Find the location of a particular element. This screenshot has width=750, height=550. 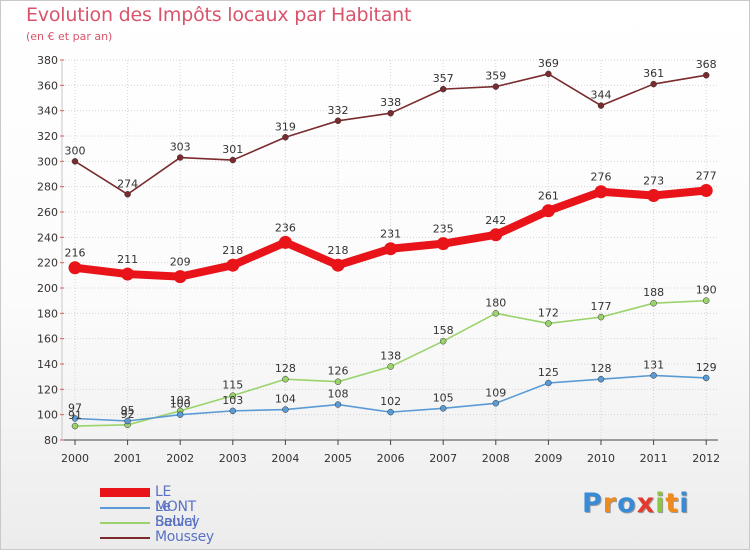

data-label-mousey: 303 is located at coordinates (180, 147).